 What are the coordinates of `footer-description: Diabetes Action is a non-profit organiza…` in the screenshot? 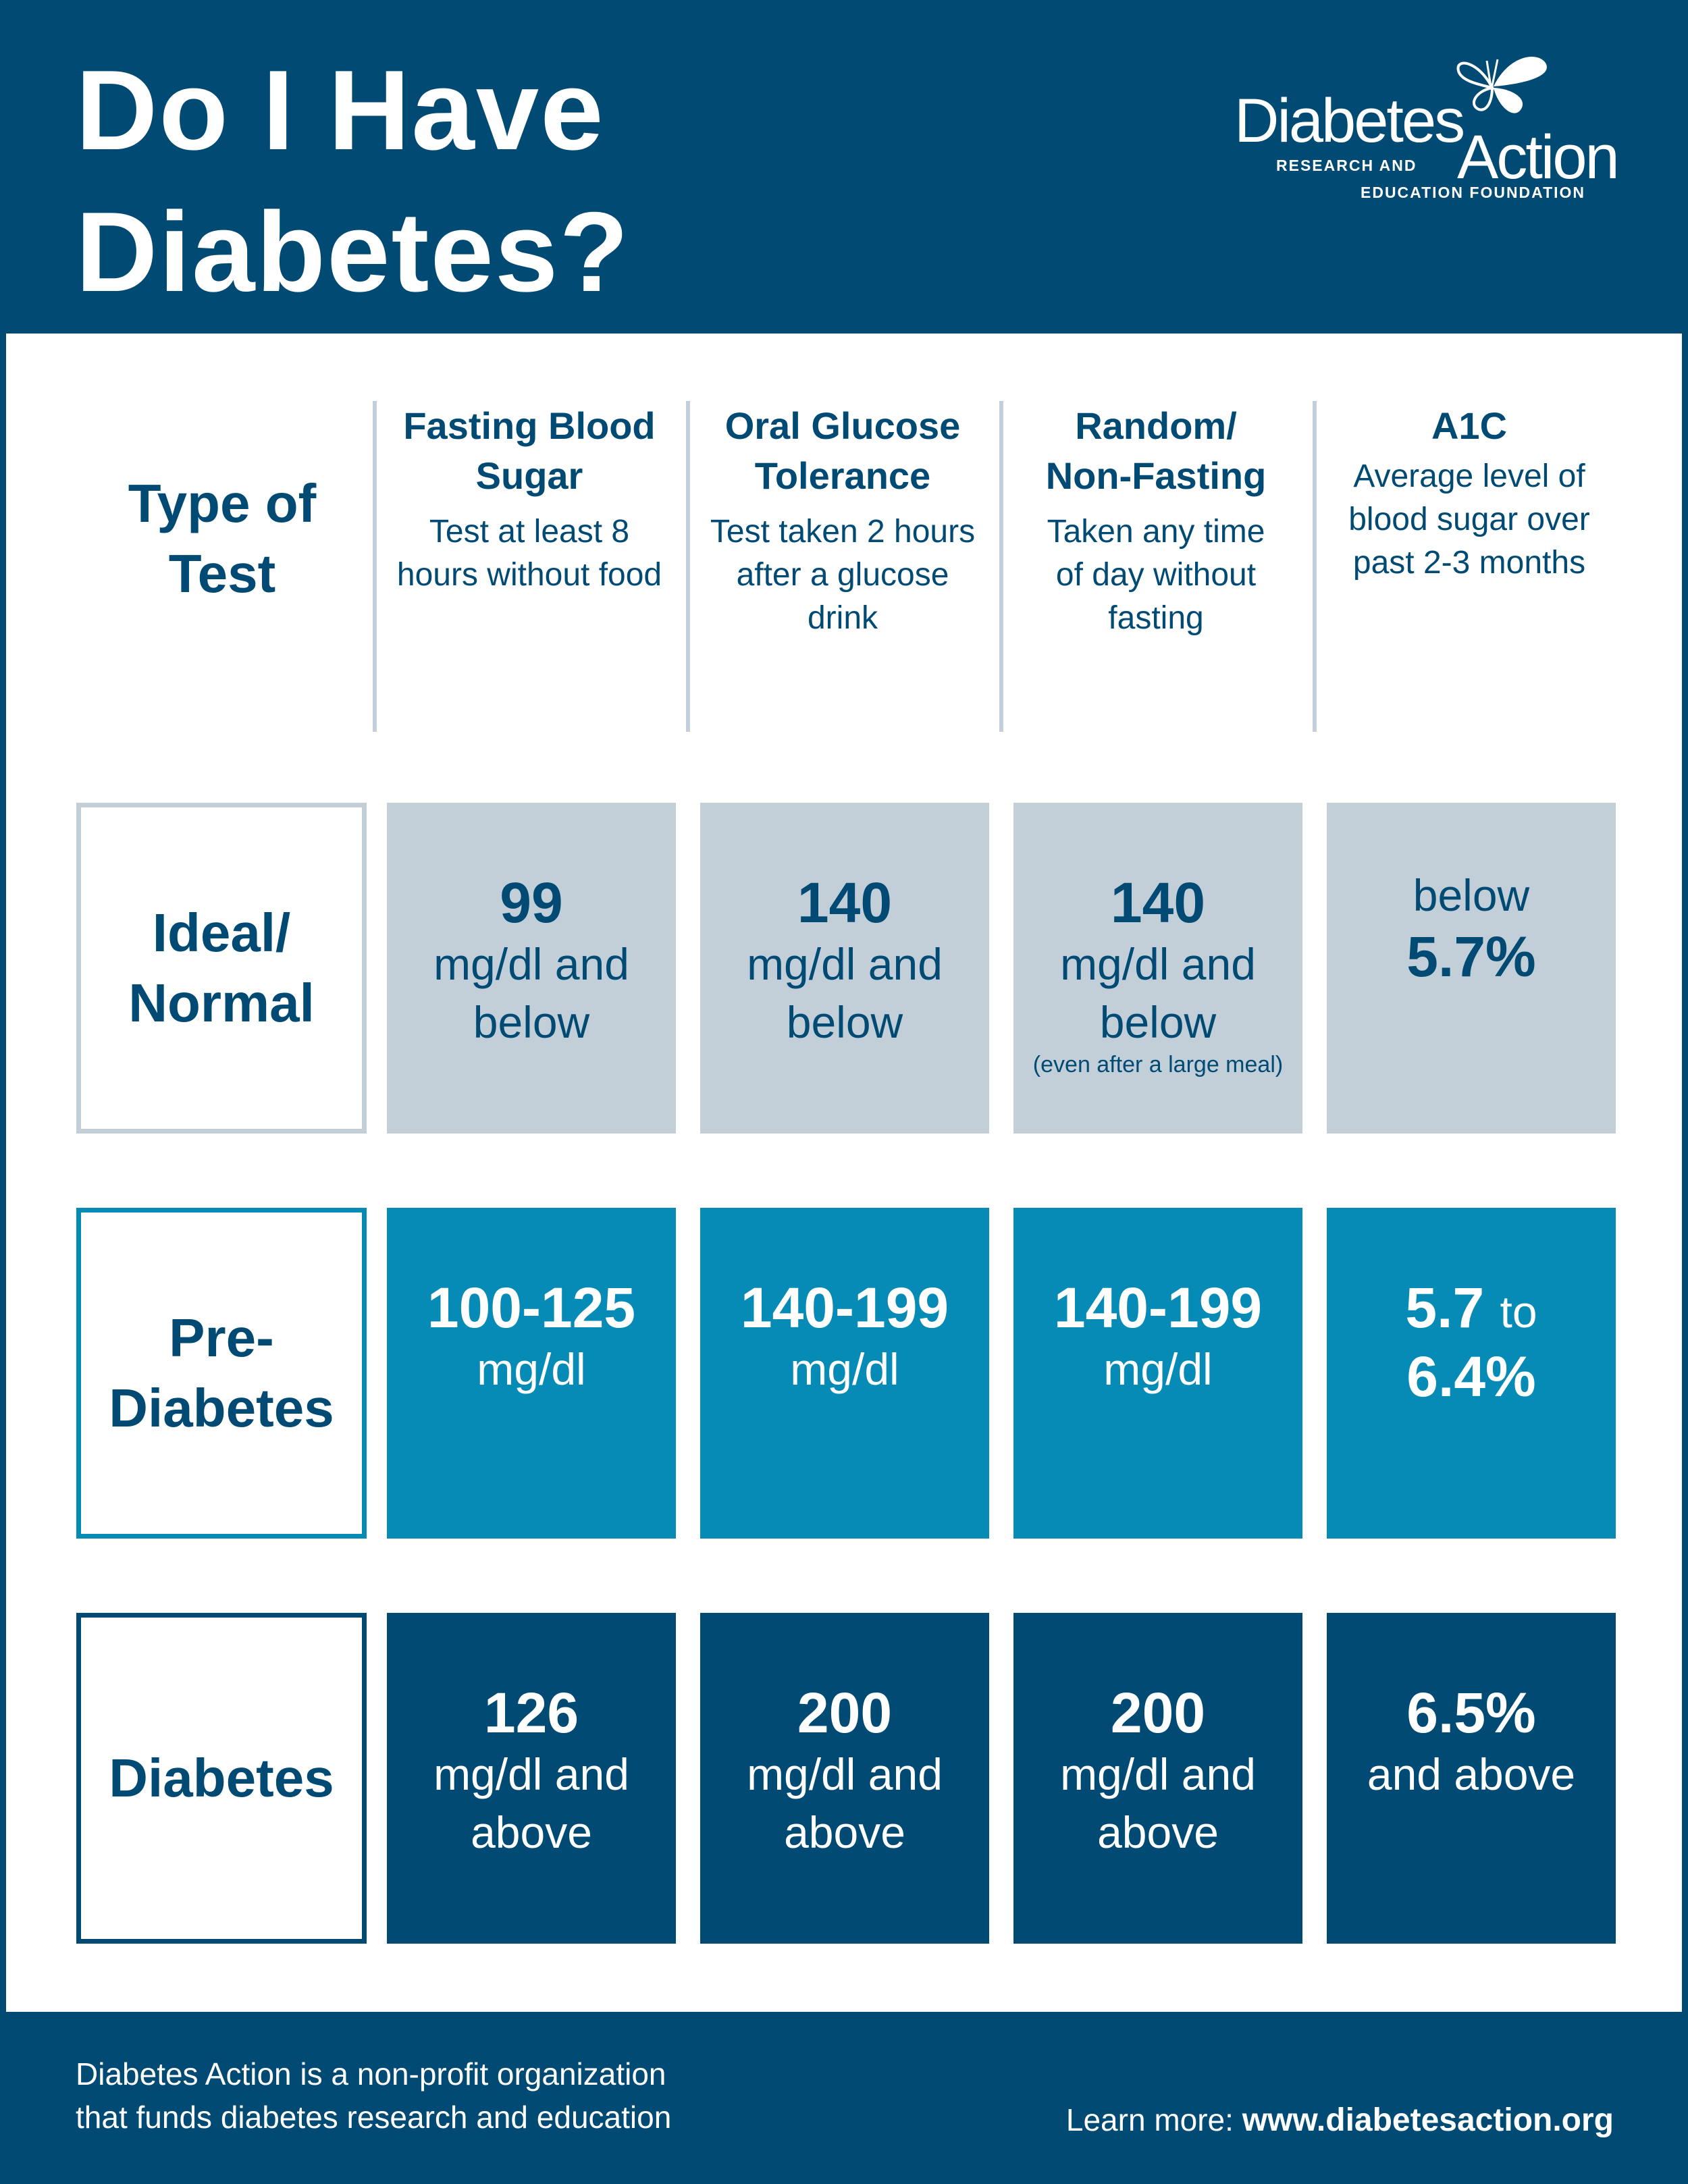 It's located at (374, 2095).